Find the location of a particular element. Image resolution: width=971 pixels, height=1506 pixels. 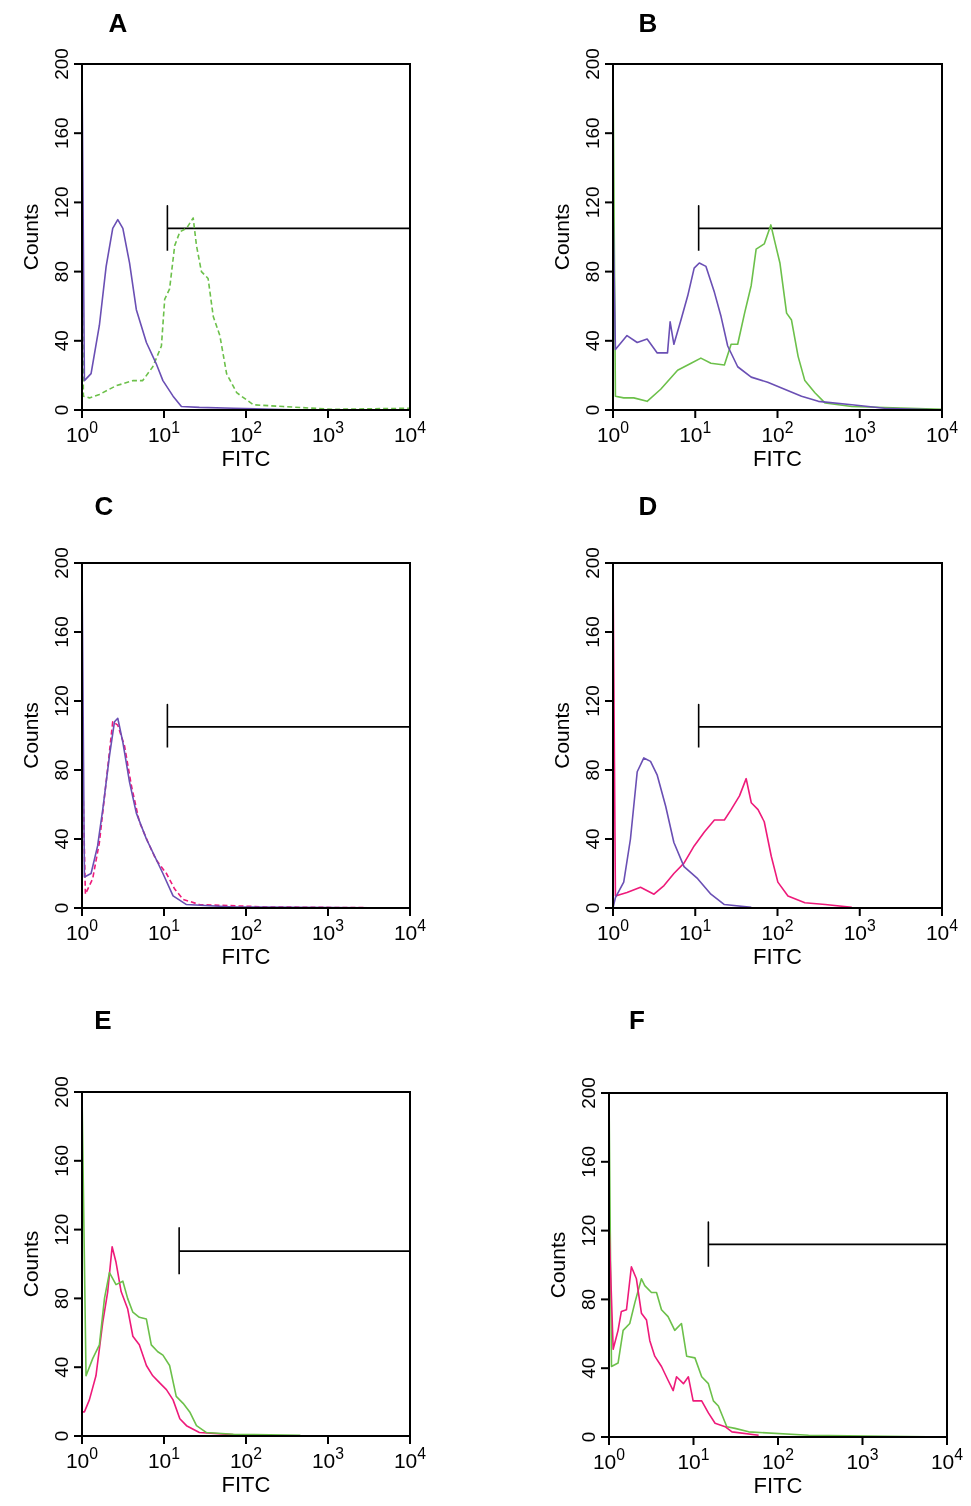

chart-title: C is located at coordinates (104, 506).